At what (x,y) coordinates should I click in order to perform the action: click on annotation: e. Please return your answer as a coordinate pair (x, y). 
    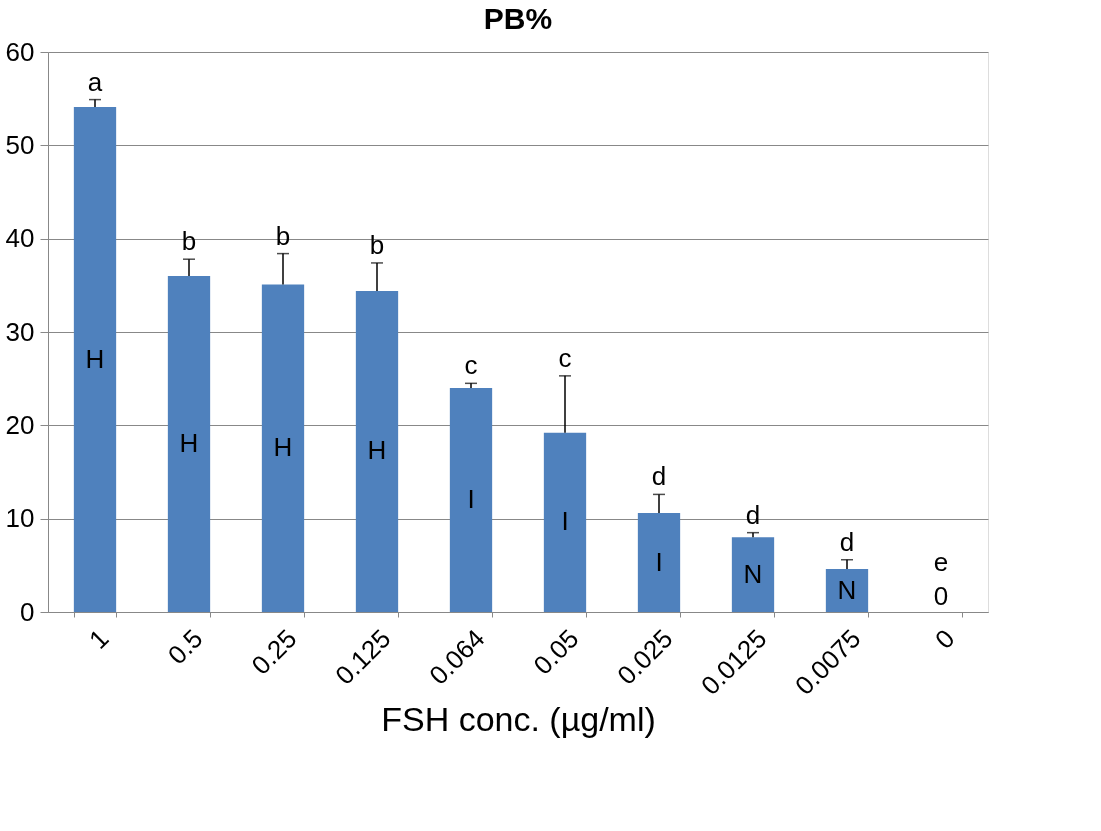
    Looking at the image, I should click on (941, 562).